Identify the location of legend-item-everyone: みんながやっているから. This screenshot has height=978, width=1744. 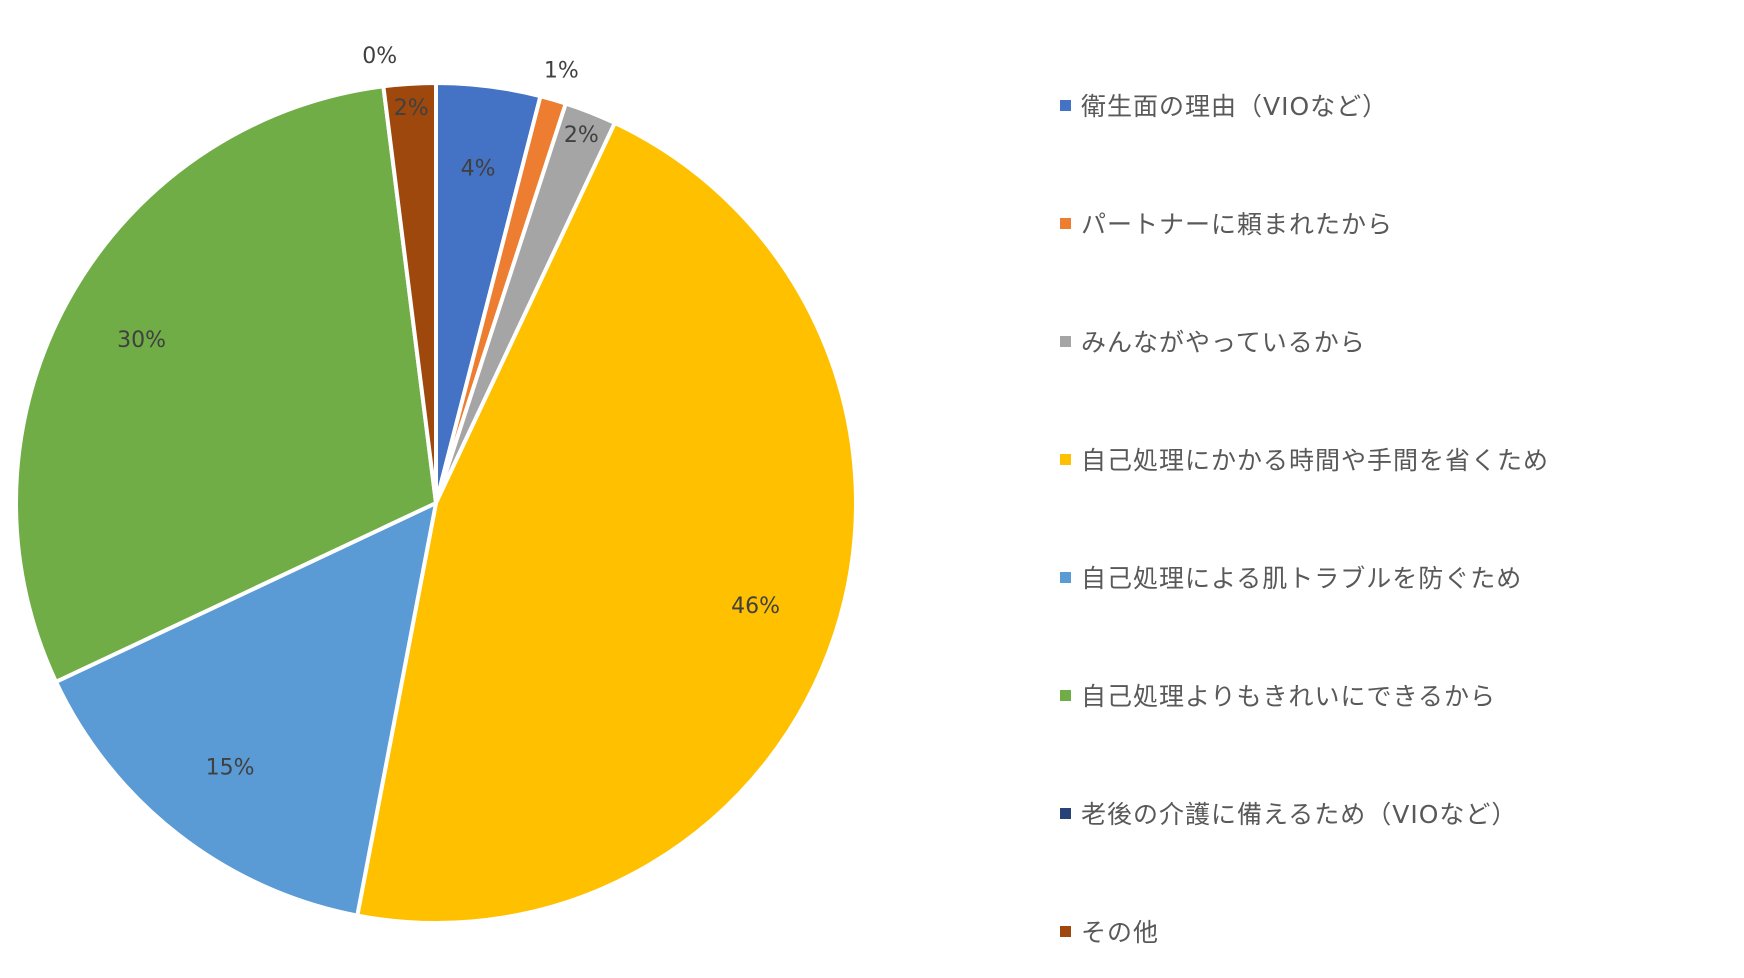
(1213, 341).